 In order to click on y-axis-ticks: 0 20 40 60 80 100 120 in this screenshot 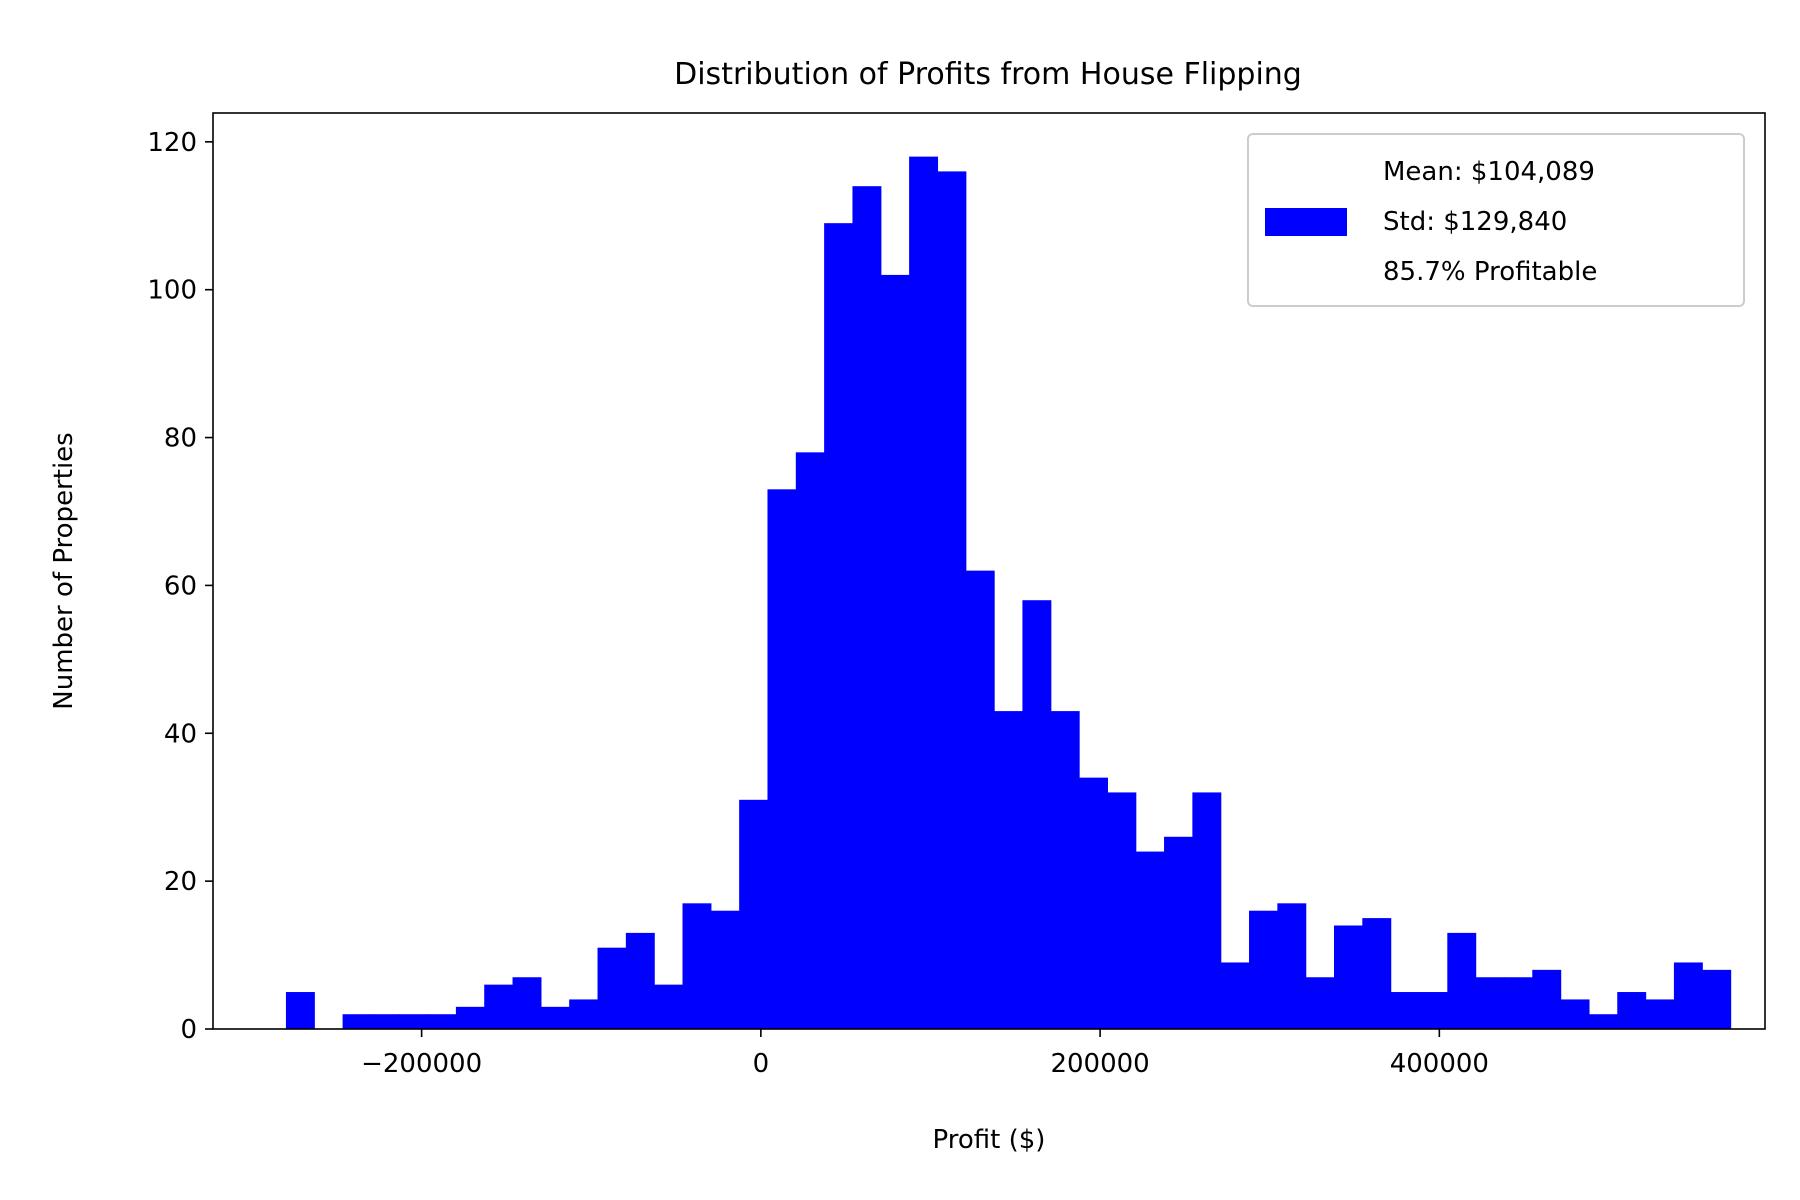, I will do `click(180, 586)`.